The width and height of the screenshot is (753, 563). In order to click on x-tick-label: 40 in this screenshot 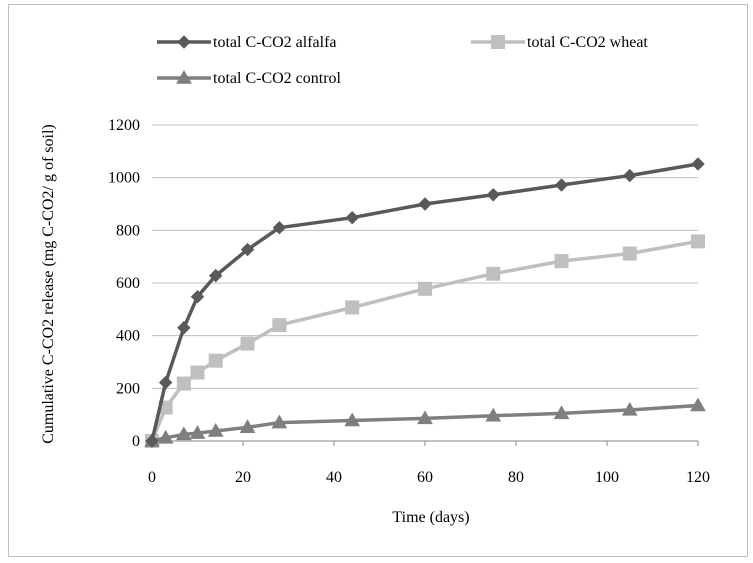, I will do `click(334, 477)`.